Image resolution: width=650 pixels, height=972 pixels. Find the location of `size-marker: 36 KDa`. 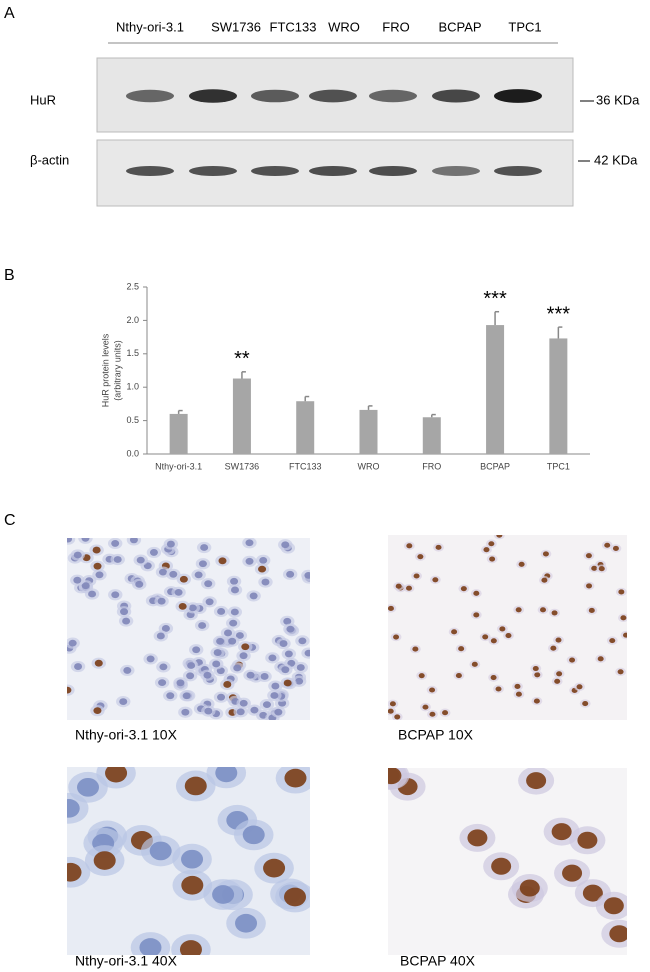

size-marker: 36 KDa is located at coordinates (618, 99).